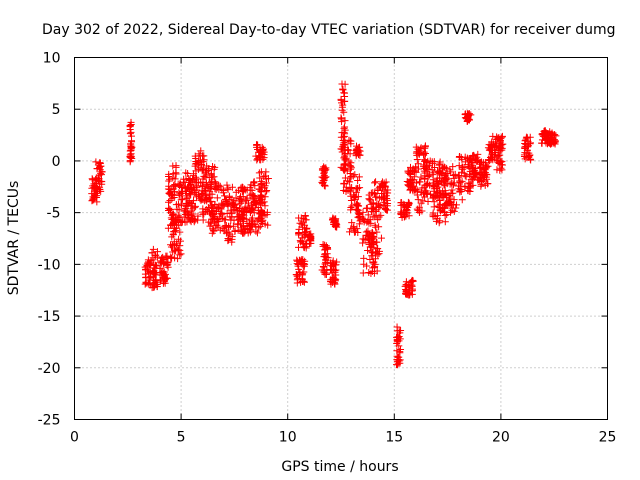 Image resolution: width=640 pixels, height=480 pixels. Describe the element at coordinates (339, 467) in the screenshot. I see `x-axis-title: GPS time / hours` at that location.